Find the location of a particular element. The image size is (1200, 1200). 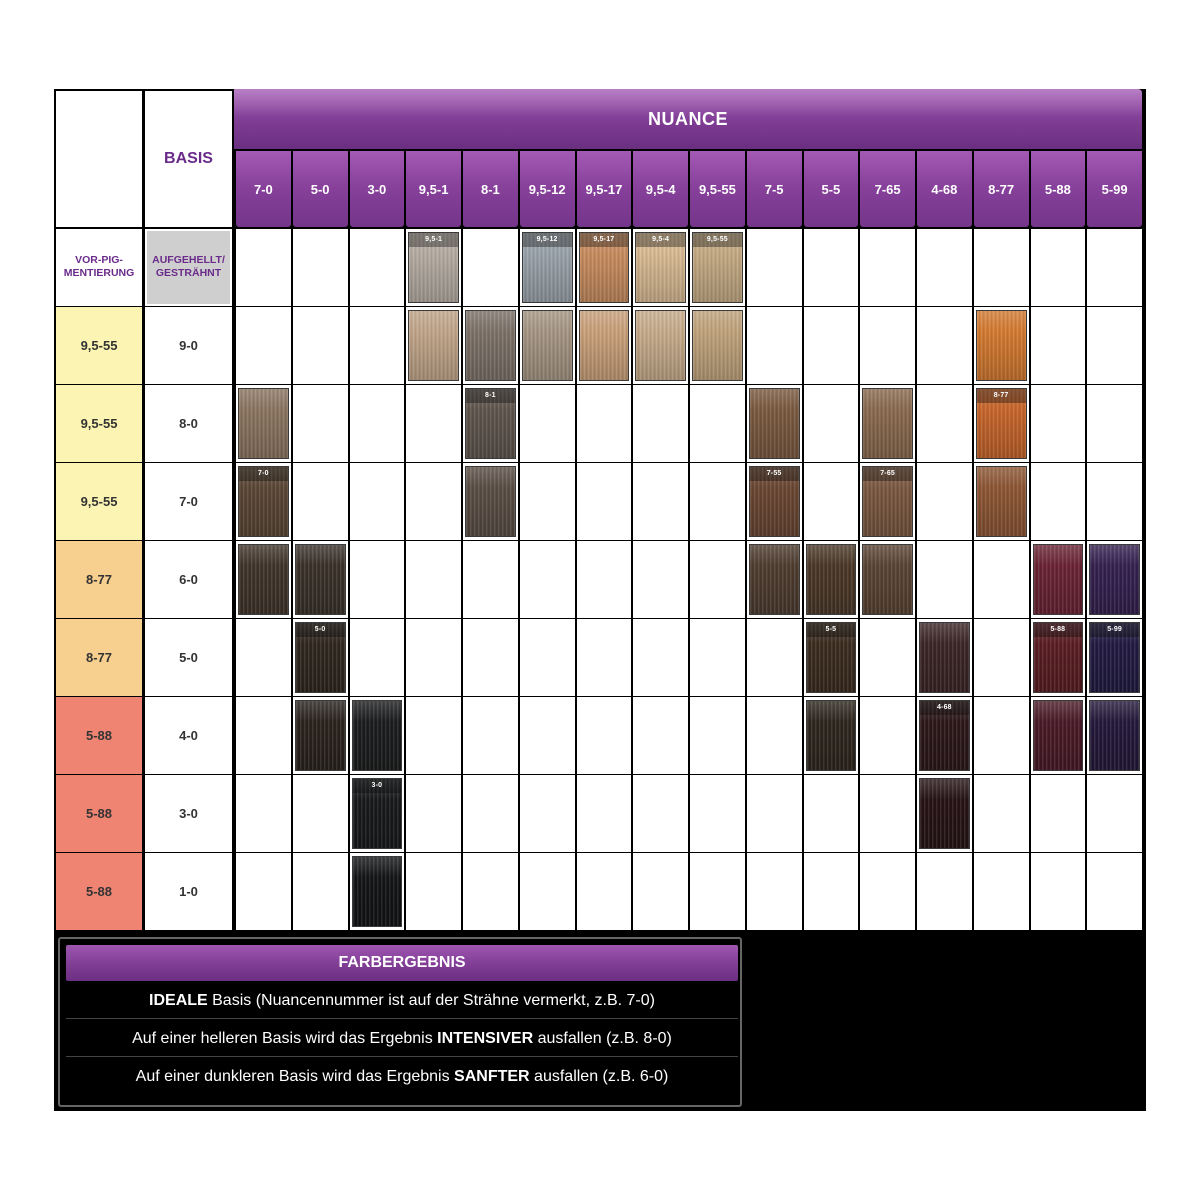

basis-cell: 9-0 is located at coordinates (188, 345).